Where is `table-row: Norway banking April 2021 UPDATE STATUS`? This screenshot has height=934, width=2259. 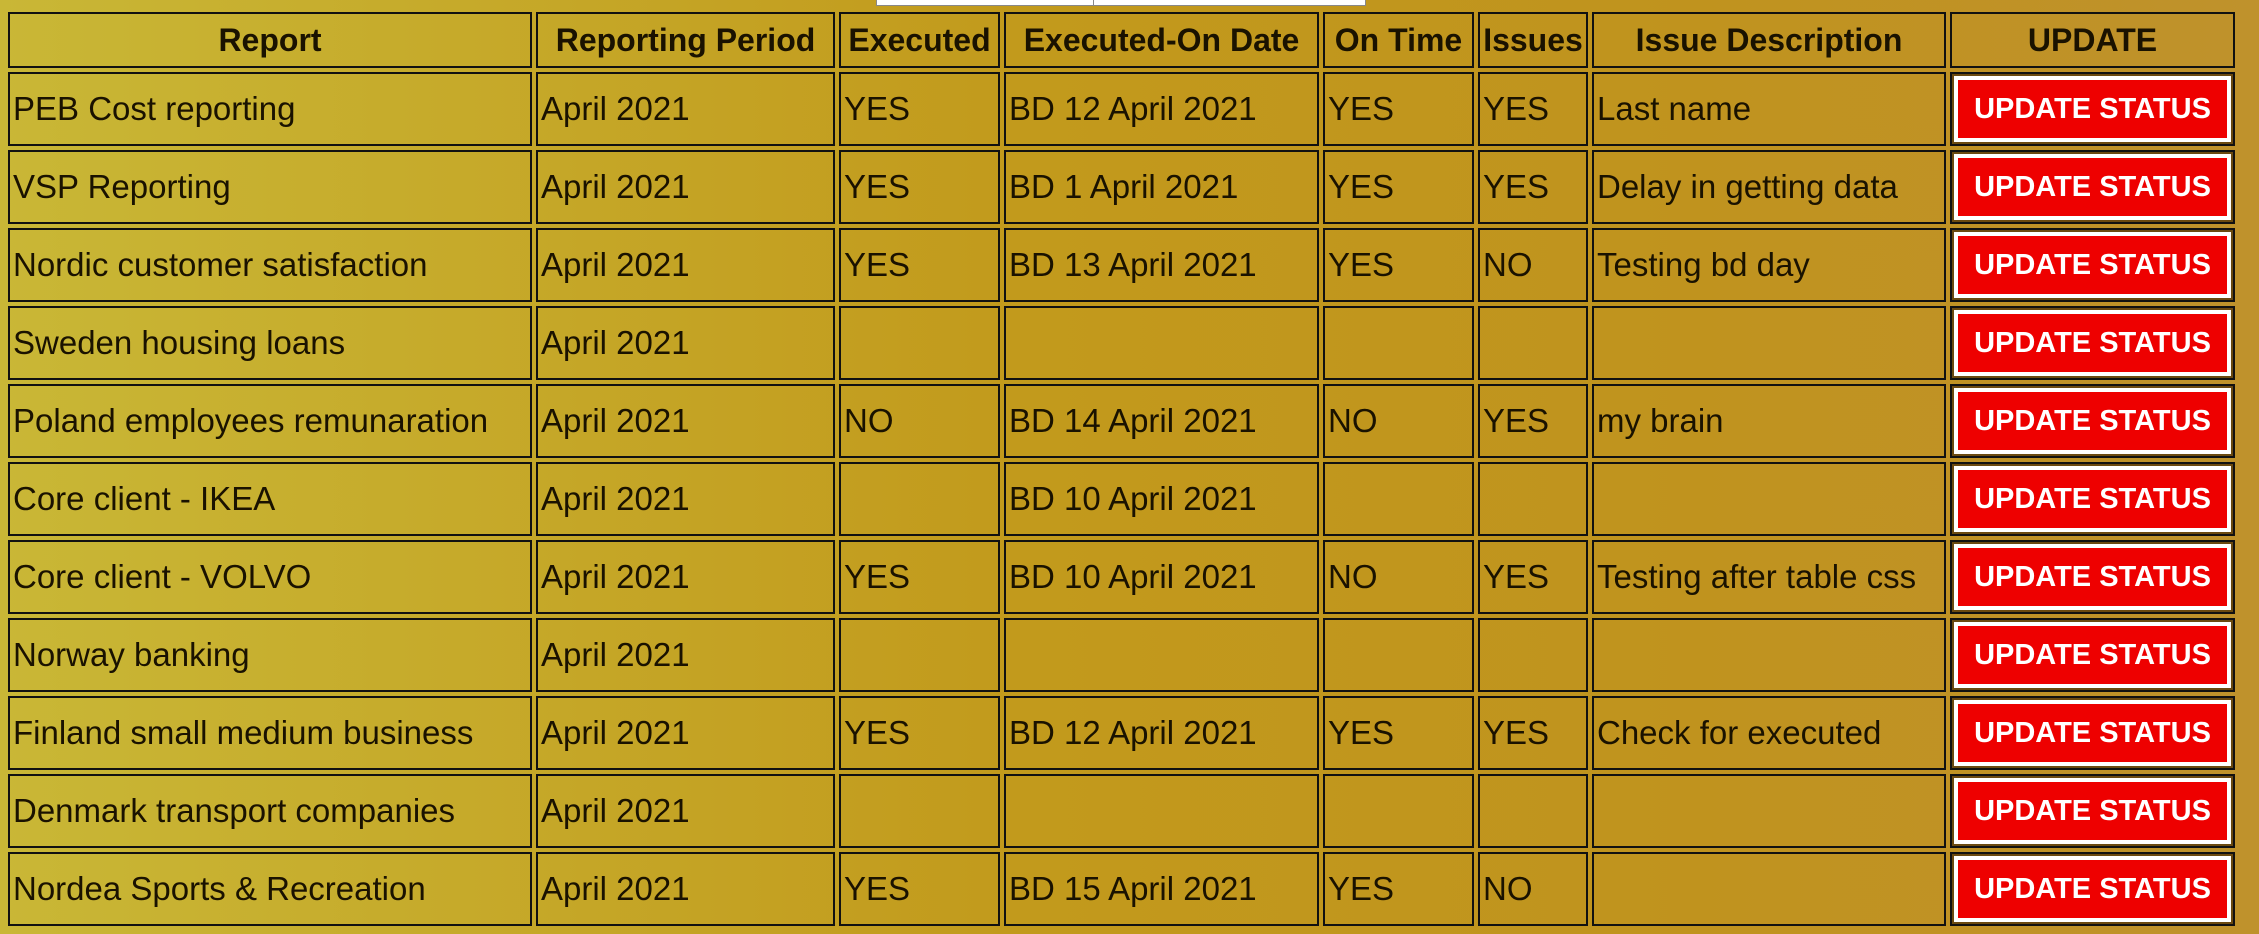
table-row: Norway banking April 2021 UPDATE STATUS is located at coordinates (1121, 655).